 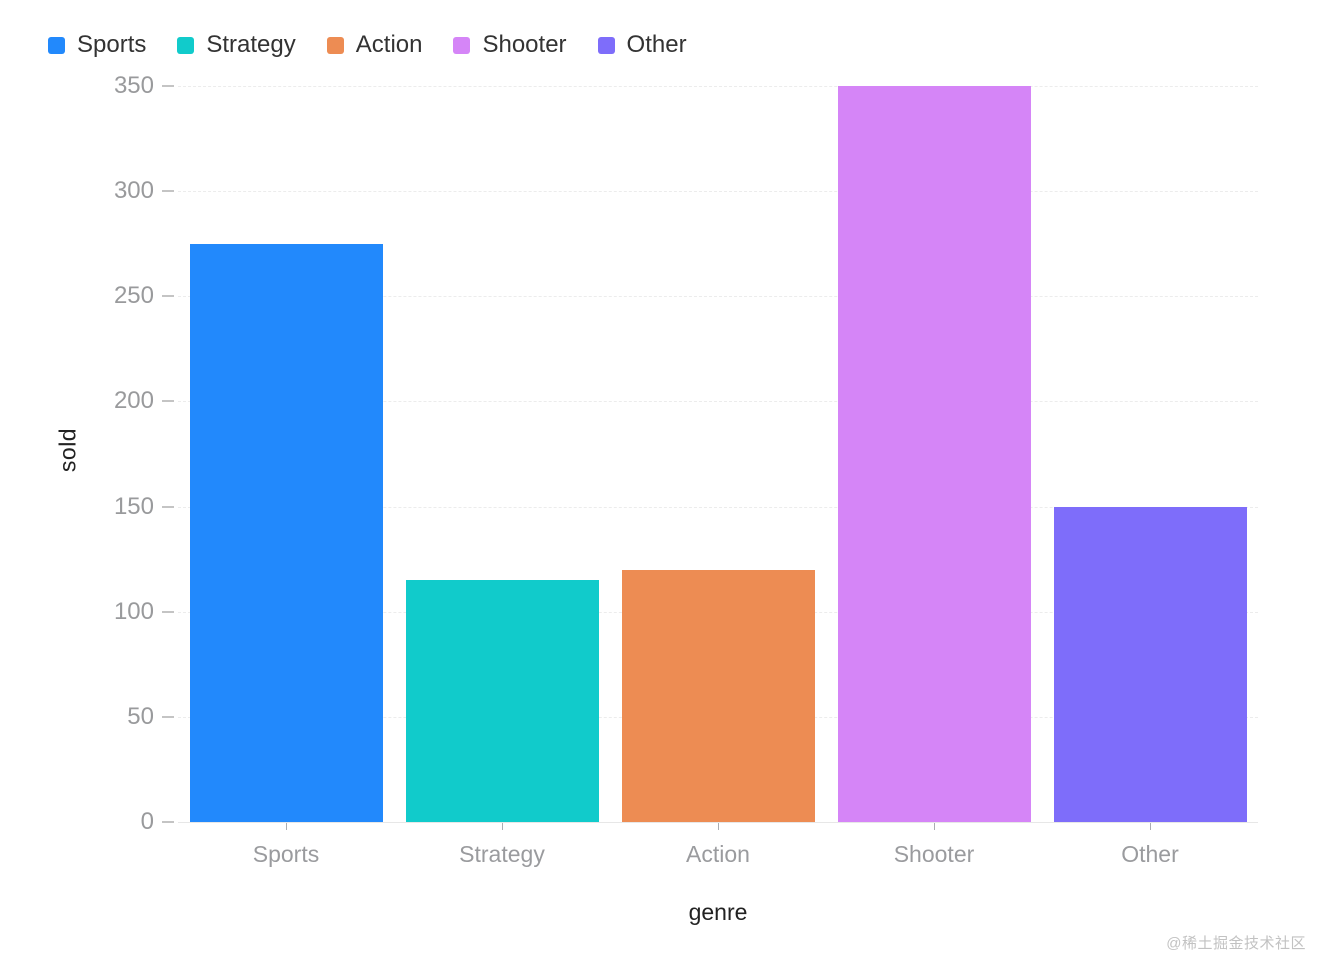 I want to click on bar-sports, so click(x=286, y=533).